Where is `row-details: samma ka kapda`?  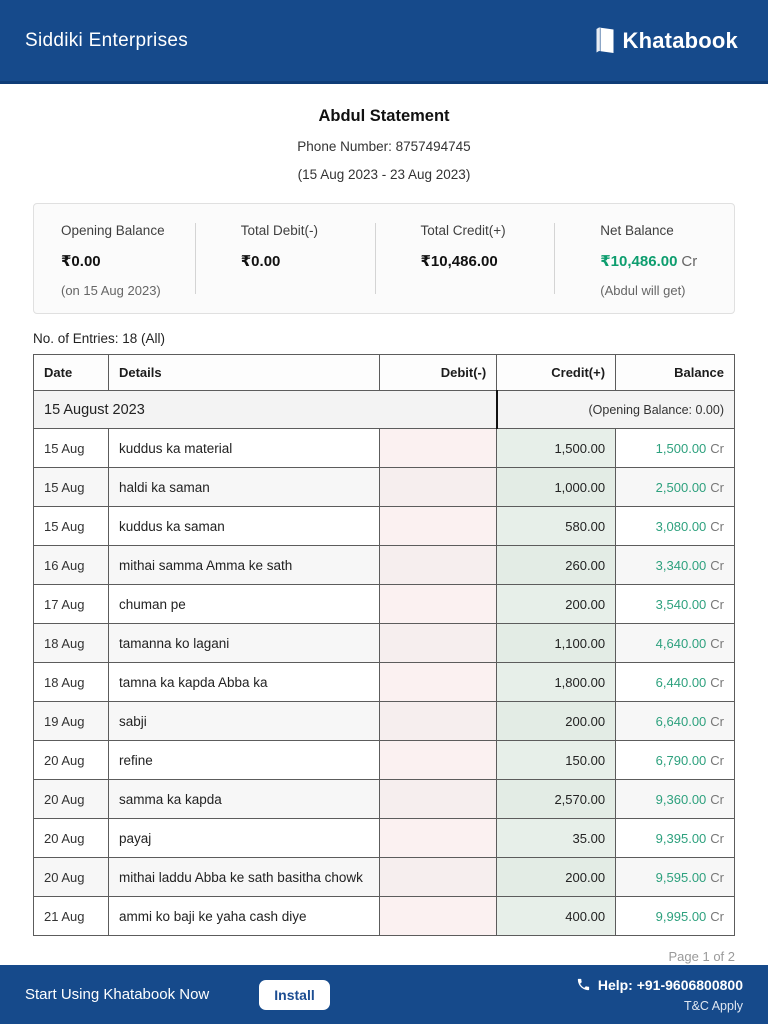
row-details: samma ka kapda is located at coordinates (244, 799).